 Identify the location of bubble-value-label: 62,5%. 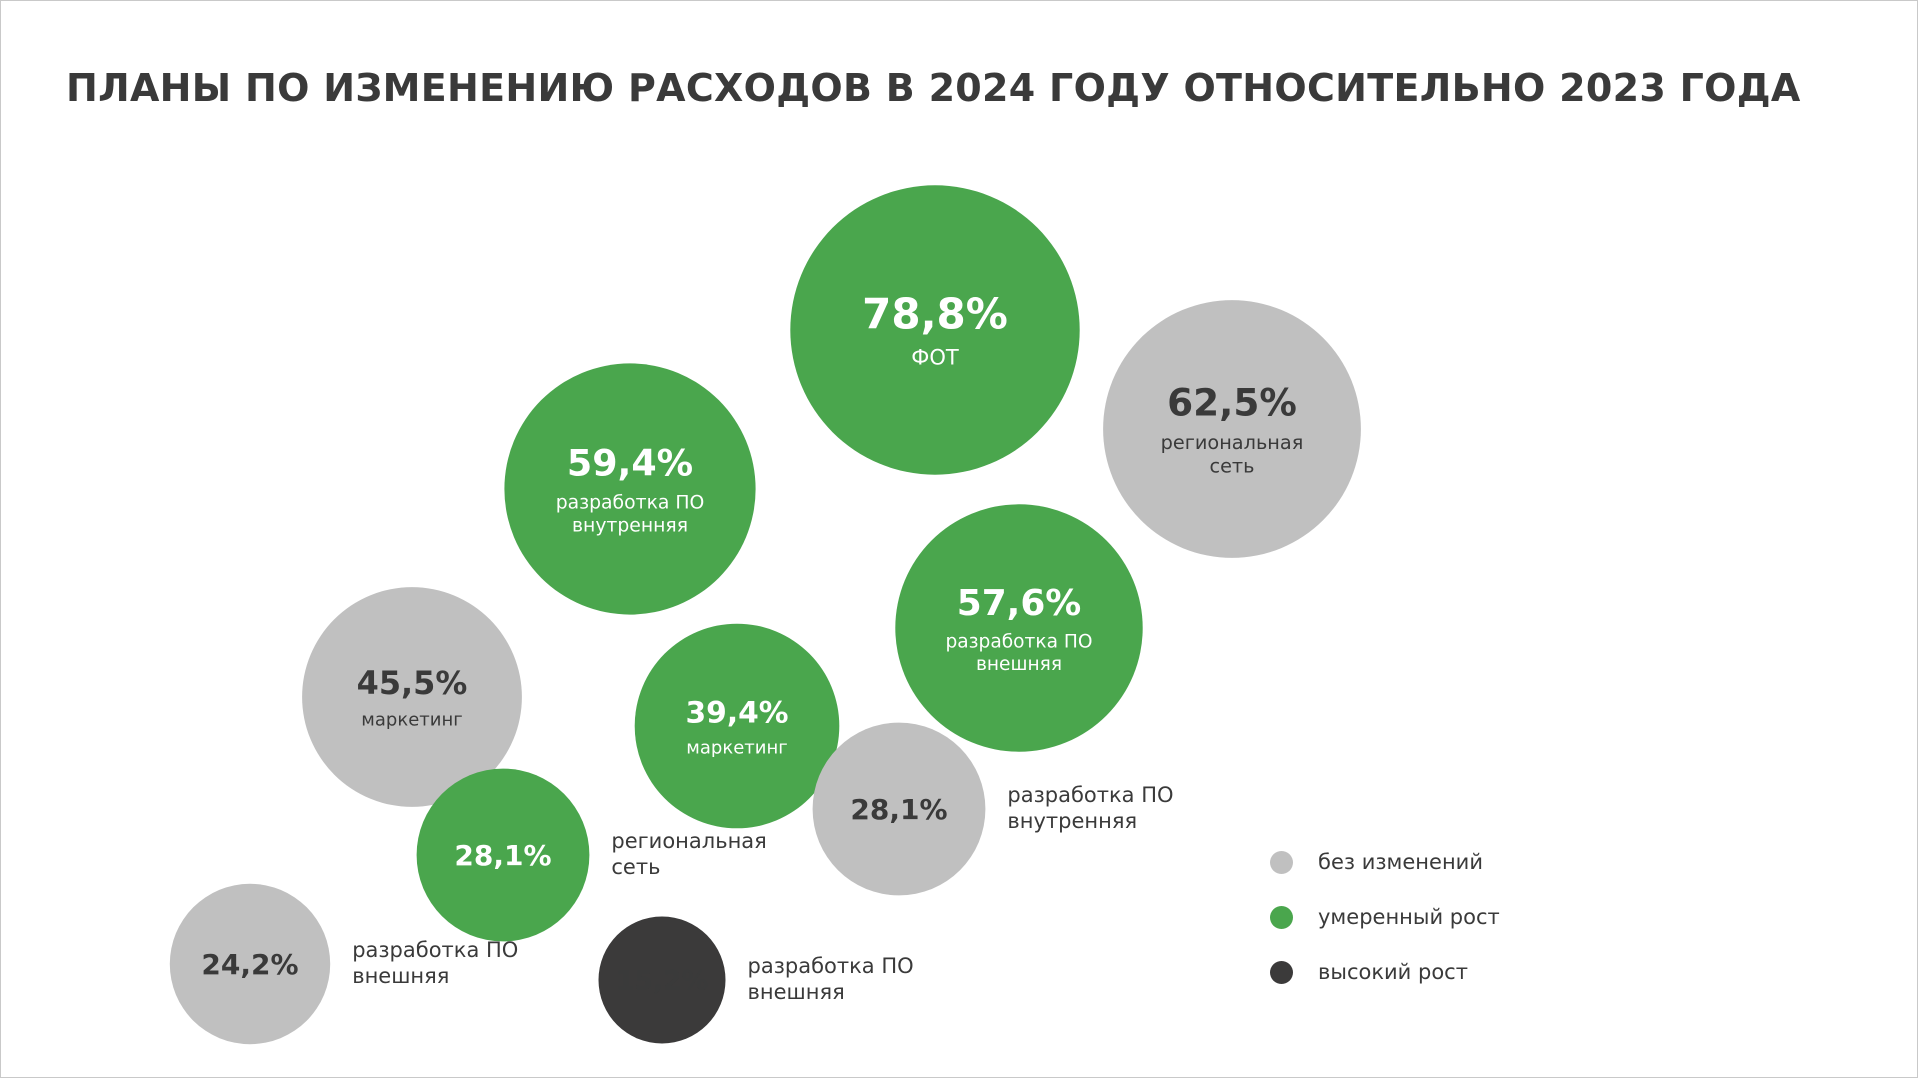
(1232, 402).